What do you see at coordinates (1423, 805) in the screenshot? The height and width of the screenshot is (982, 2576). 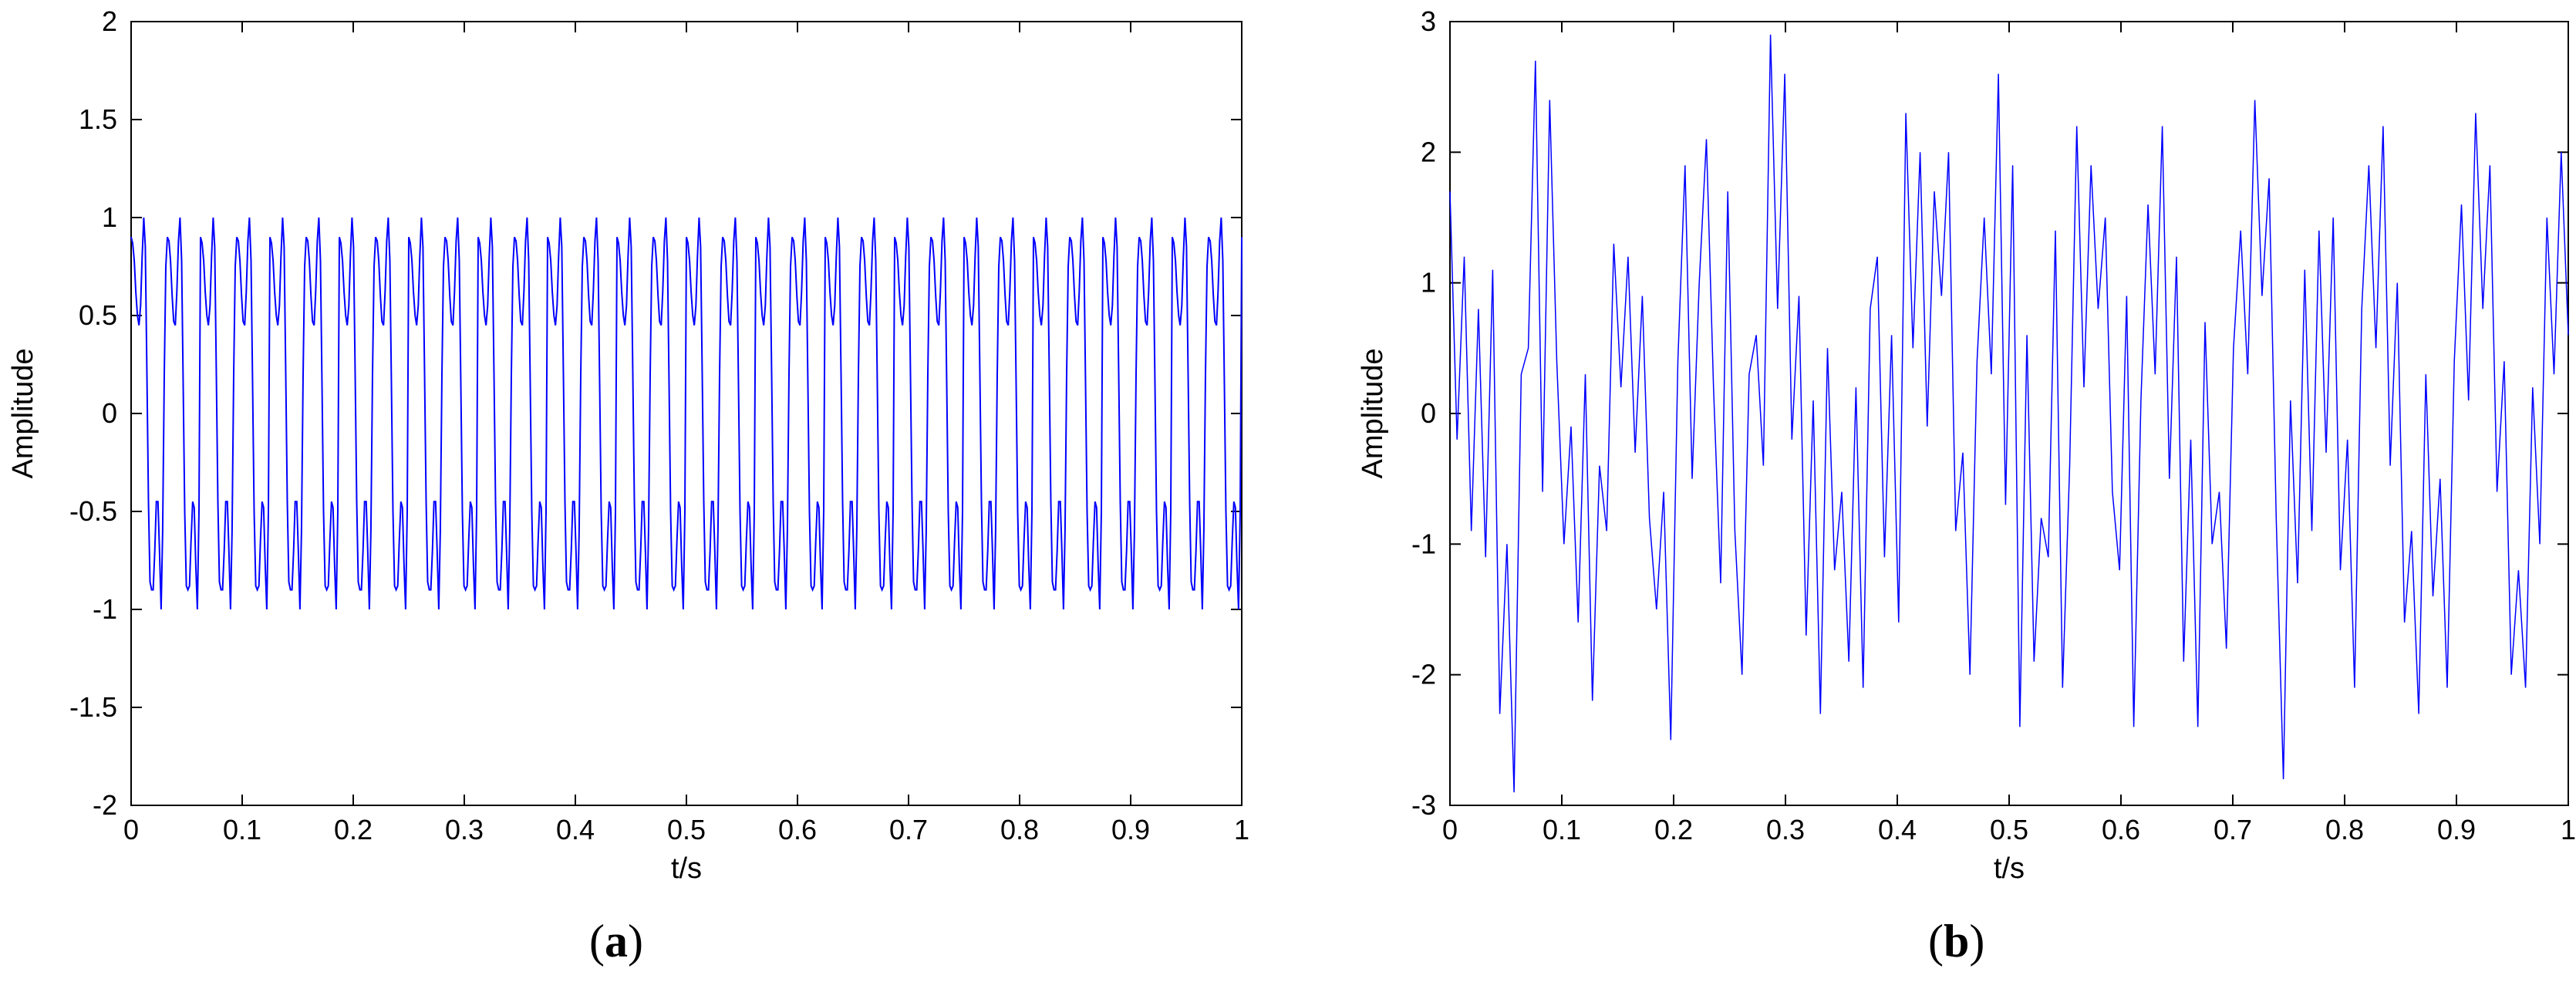 I see `y-tick-label: -3` at bounding box center [1423, 805].